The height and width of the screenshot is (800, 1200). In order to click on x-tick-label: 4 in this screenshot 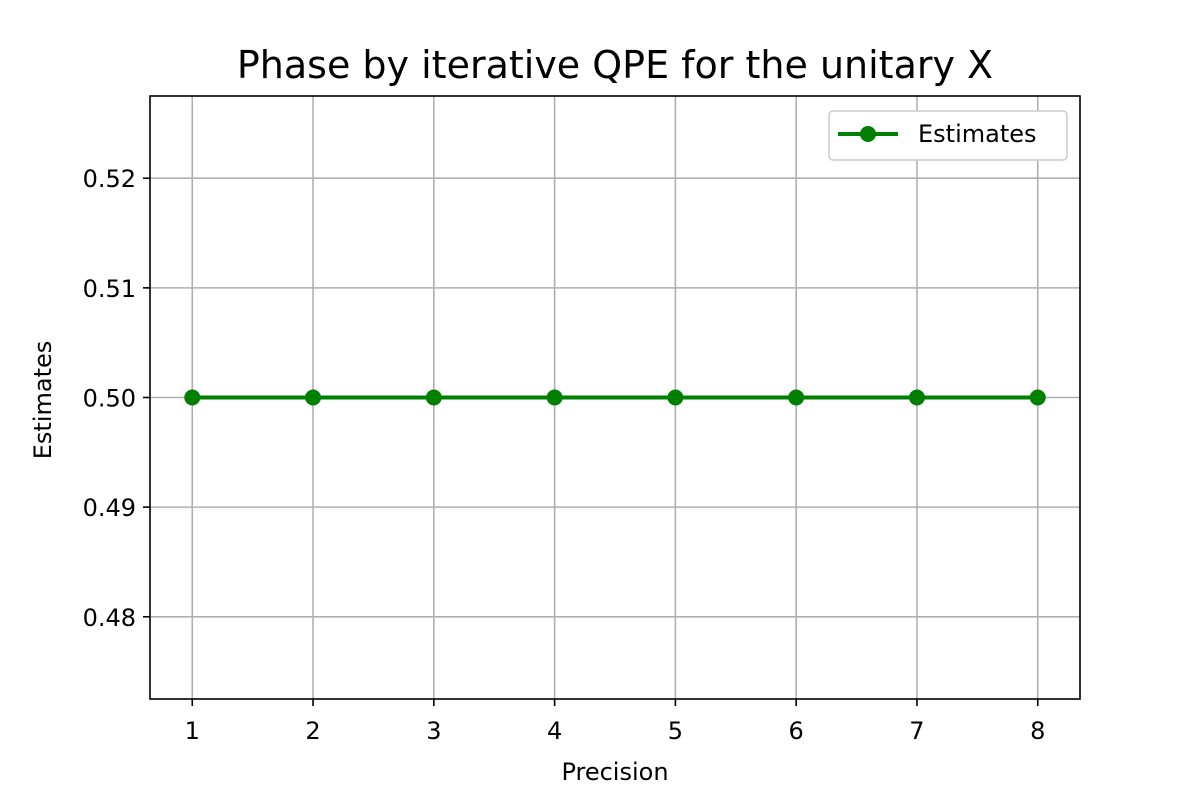, I will do `click(554, 731)`.